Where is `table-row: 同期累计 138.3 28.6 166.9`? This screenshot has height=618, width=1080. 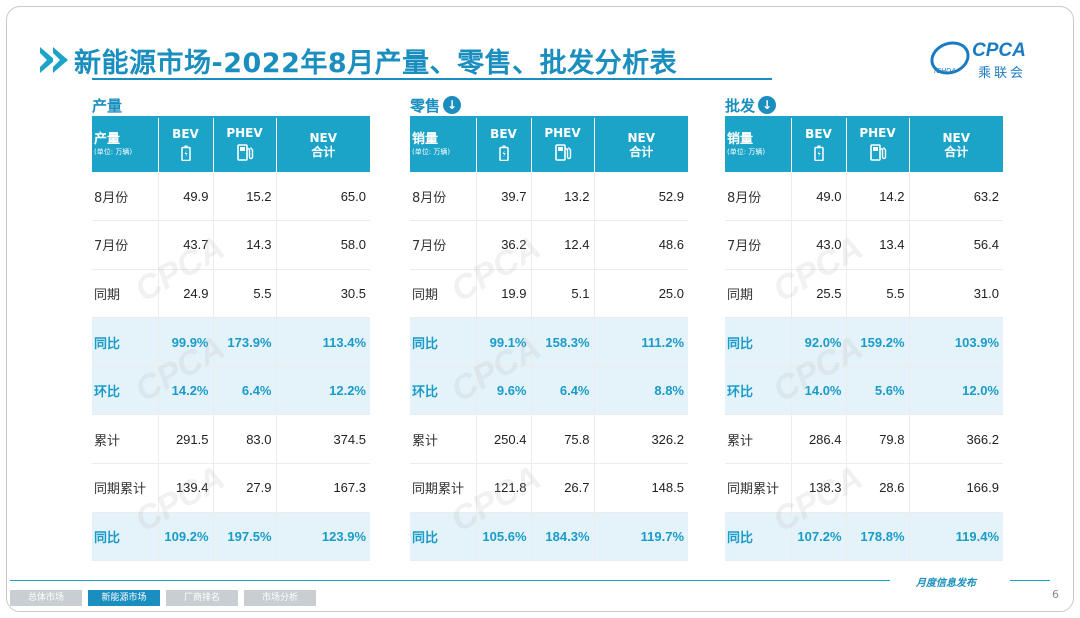
table-row: 同期累计 138.3 28.6 166.9 is located at coordinates (864, 488).